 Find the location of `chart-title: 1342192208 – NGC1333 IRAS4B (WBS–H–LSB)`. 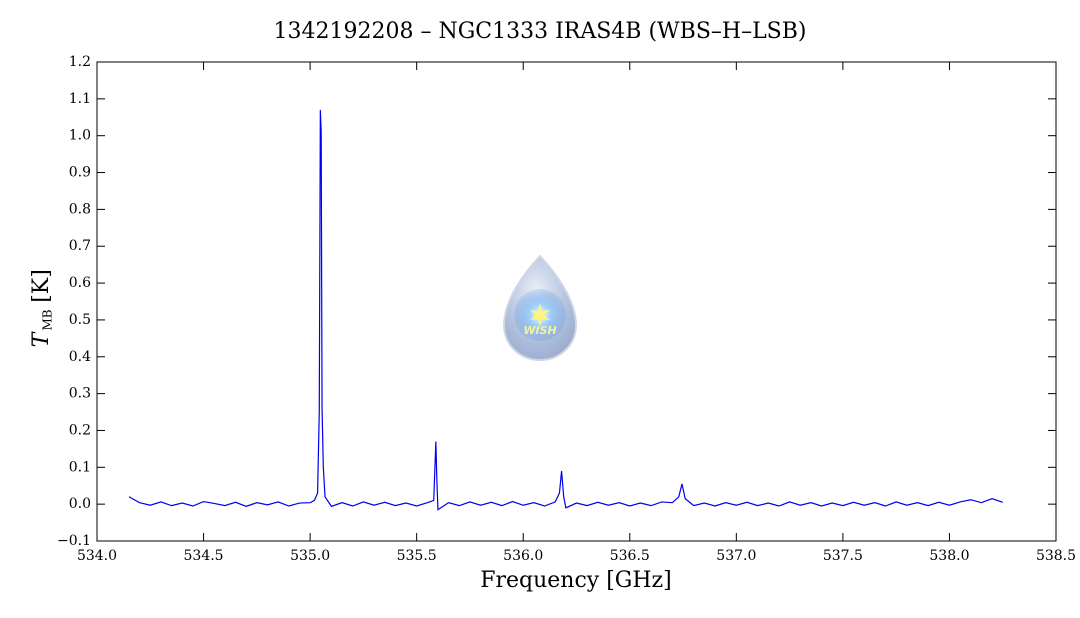

chart-title: 1342192208 – NGC1333 IRAS4B (WBS–H–LSB) is located at coordinates (539, 31).